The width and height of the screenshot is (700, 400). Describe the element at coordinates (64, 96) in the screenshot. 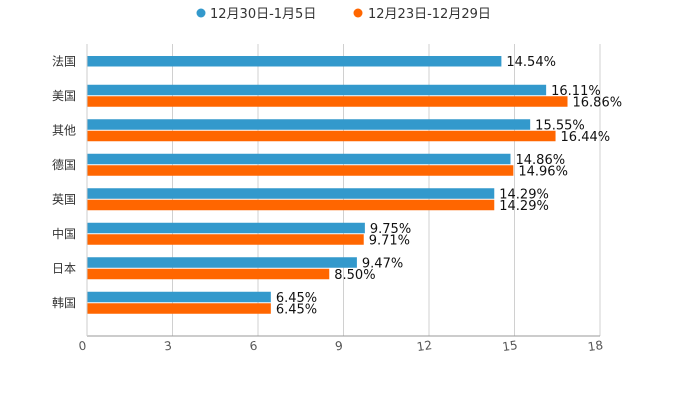

I see `category-label: 美国` at that location.